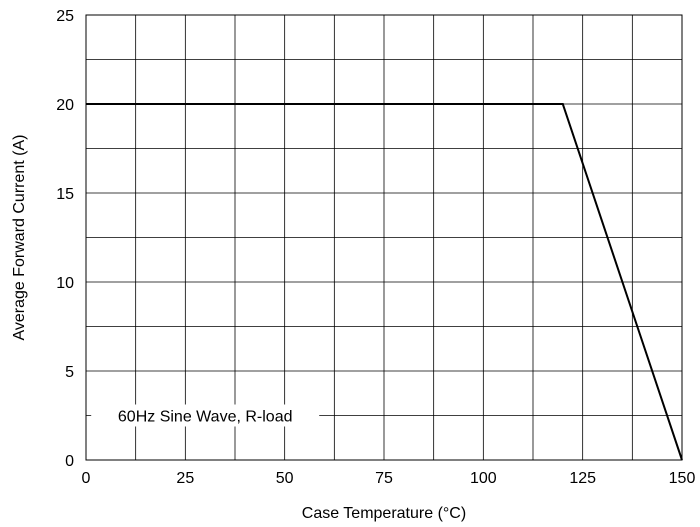  What do you see at coordinates (69, 461) in the screenshot?
I see `y-tick-label: 0` at bounding box center [69, 461].